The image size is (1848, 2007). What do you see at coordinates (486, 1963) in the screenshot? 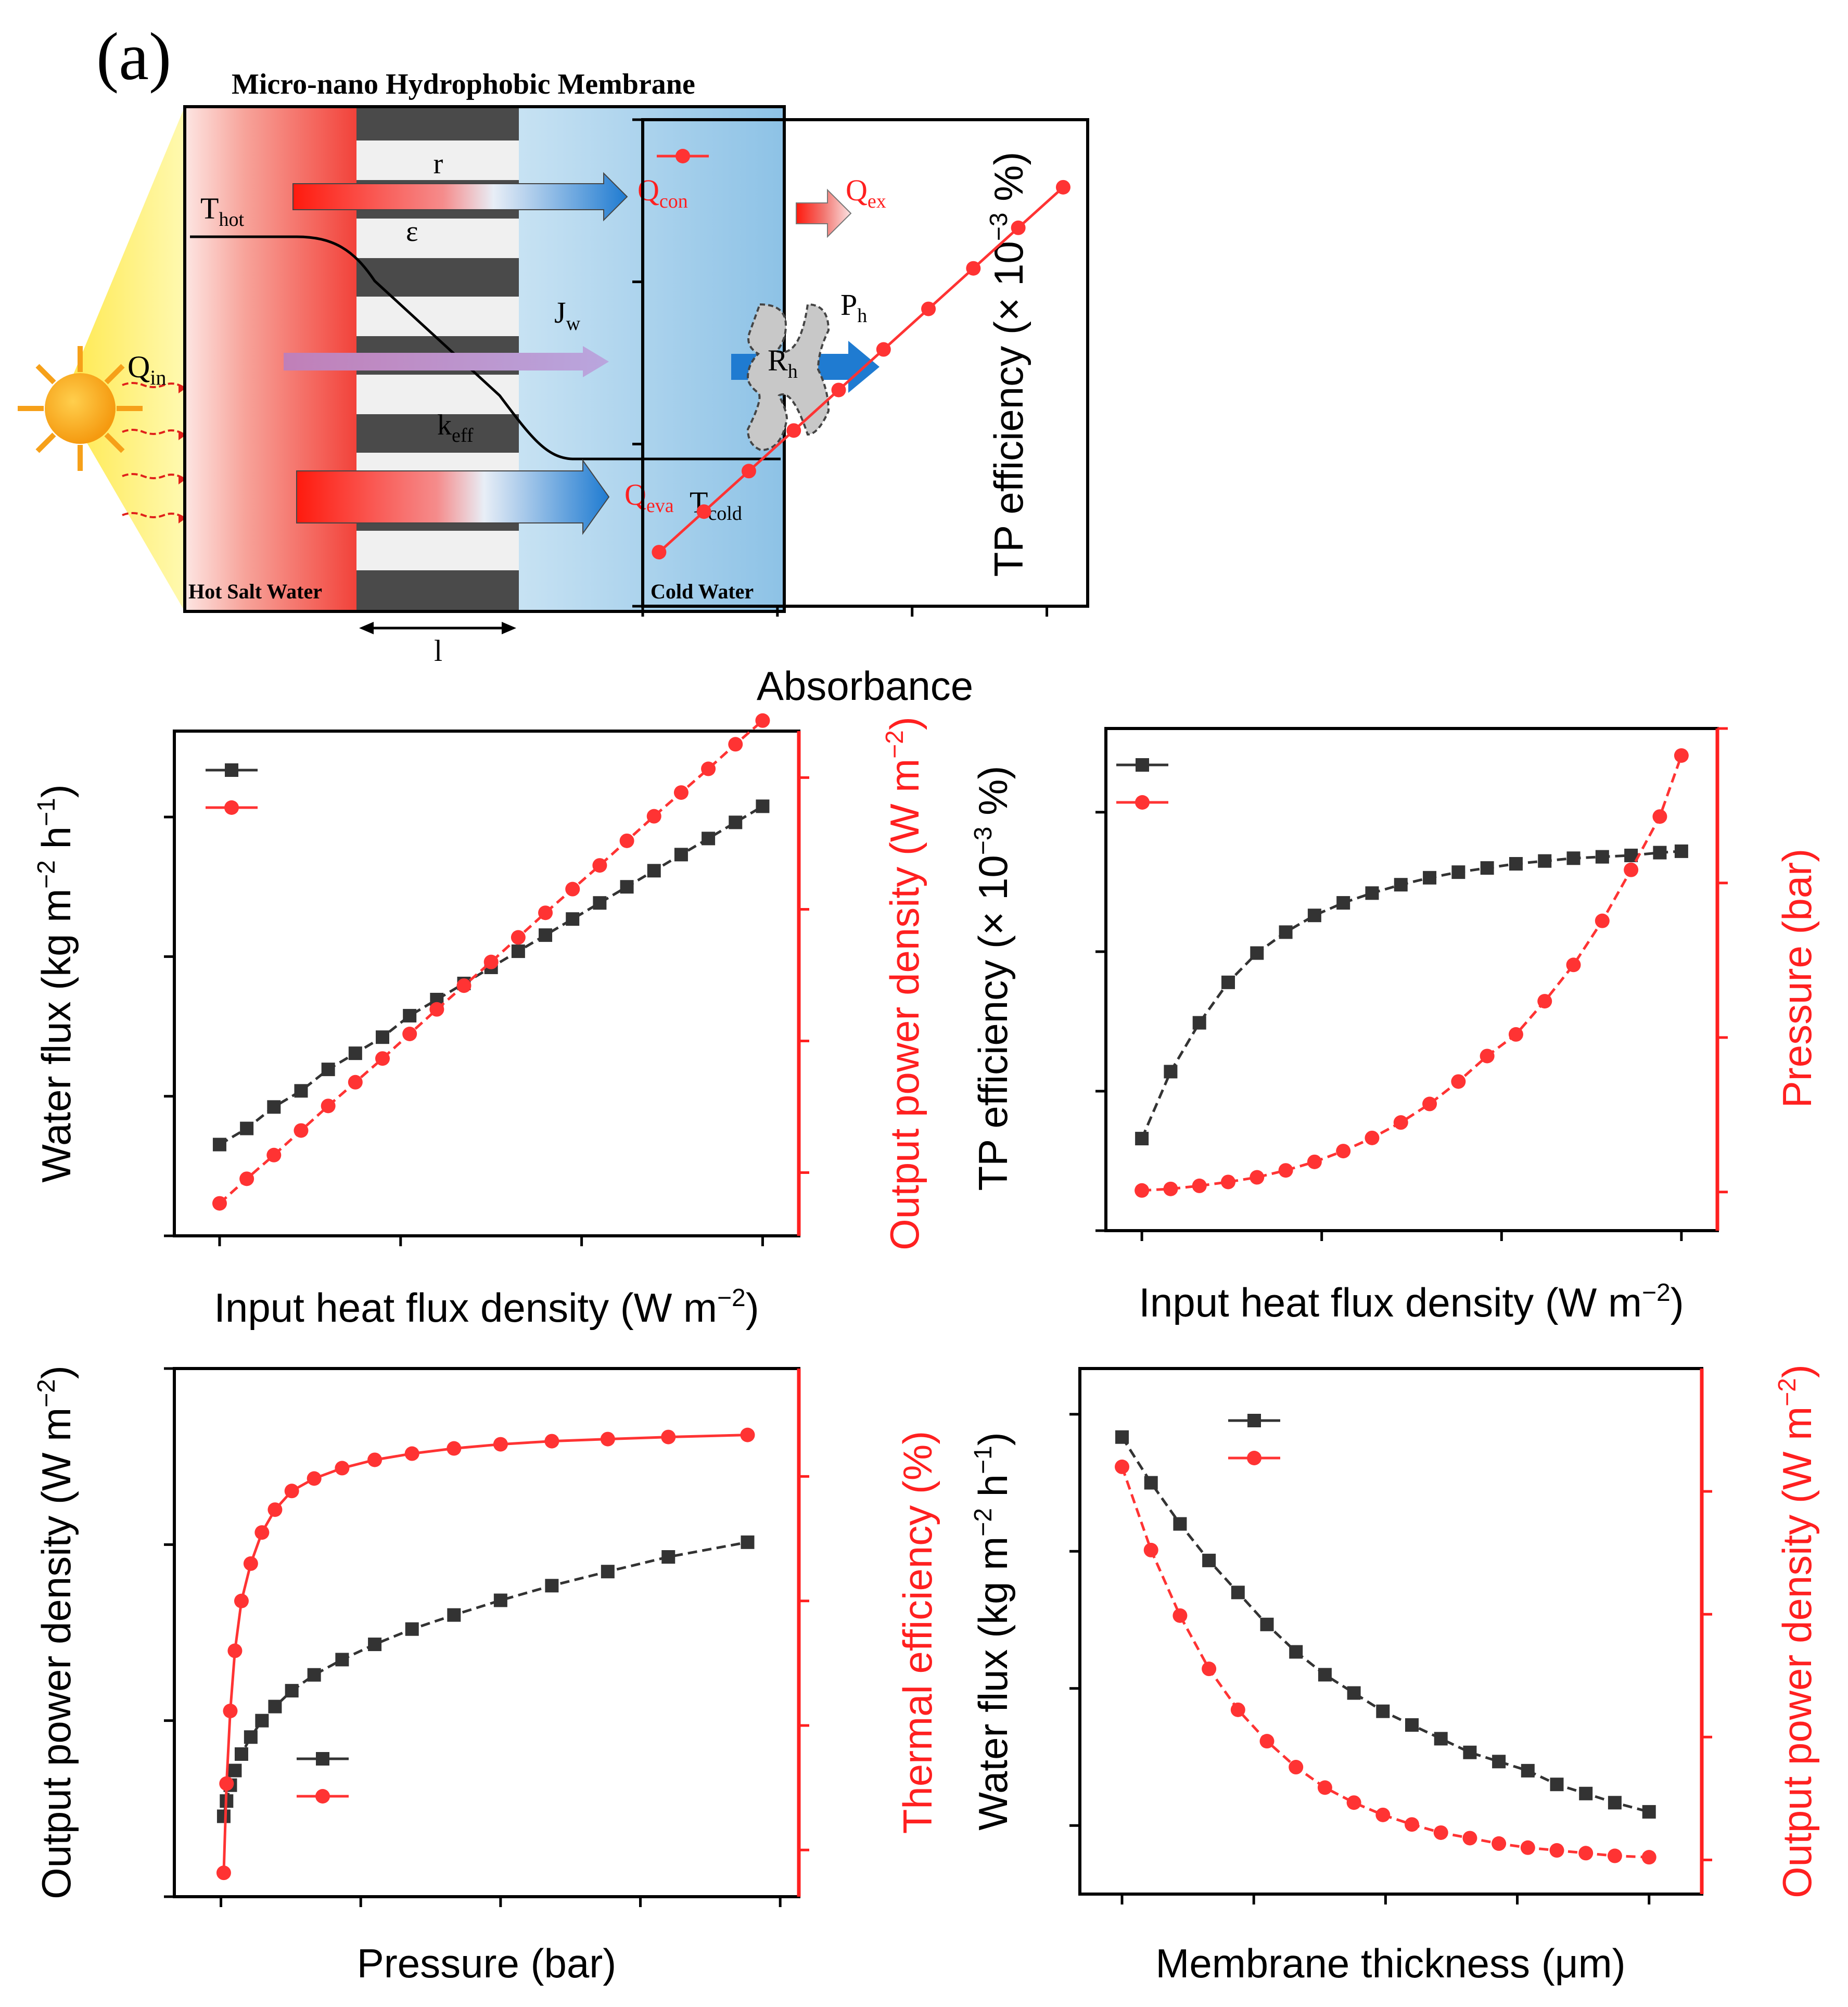
I see `x-axis-label: Pressure (bar)` at bounding box center [486, 1963].